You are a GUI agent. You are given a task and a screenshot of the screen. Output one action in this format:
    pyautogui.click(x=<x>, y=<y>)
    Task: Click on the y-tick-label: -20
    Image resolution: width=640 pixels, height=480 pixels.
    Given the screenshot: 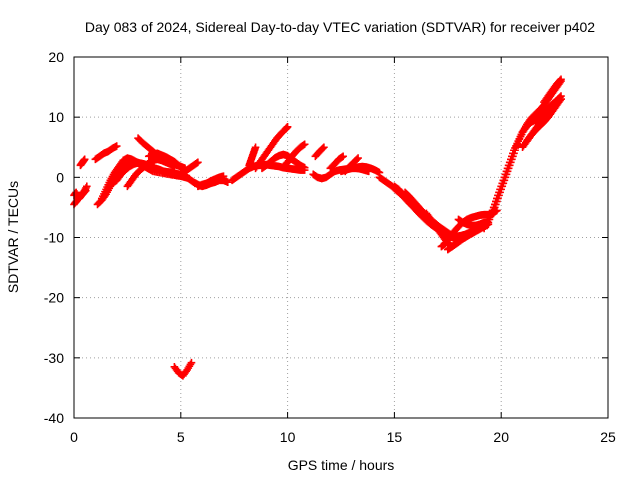 What is the action you would take?
    pyautogui.click(x=54, y=298)
    